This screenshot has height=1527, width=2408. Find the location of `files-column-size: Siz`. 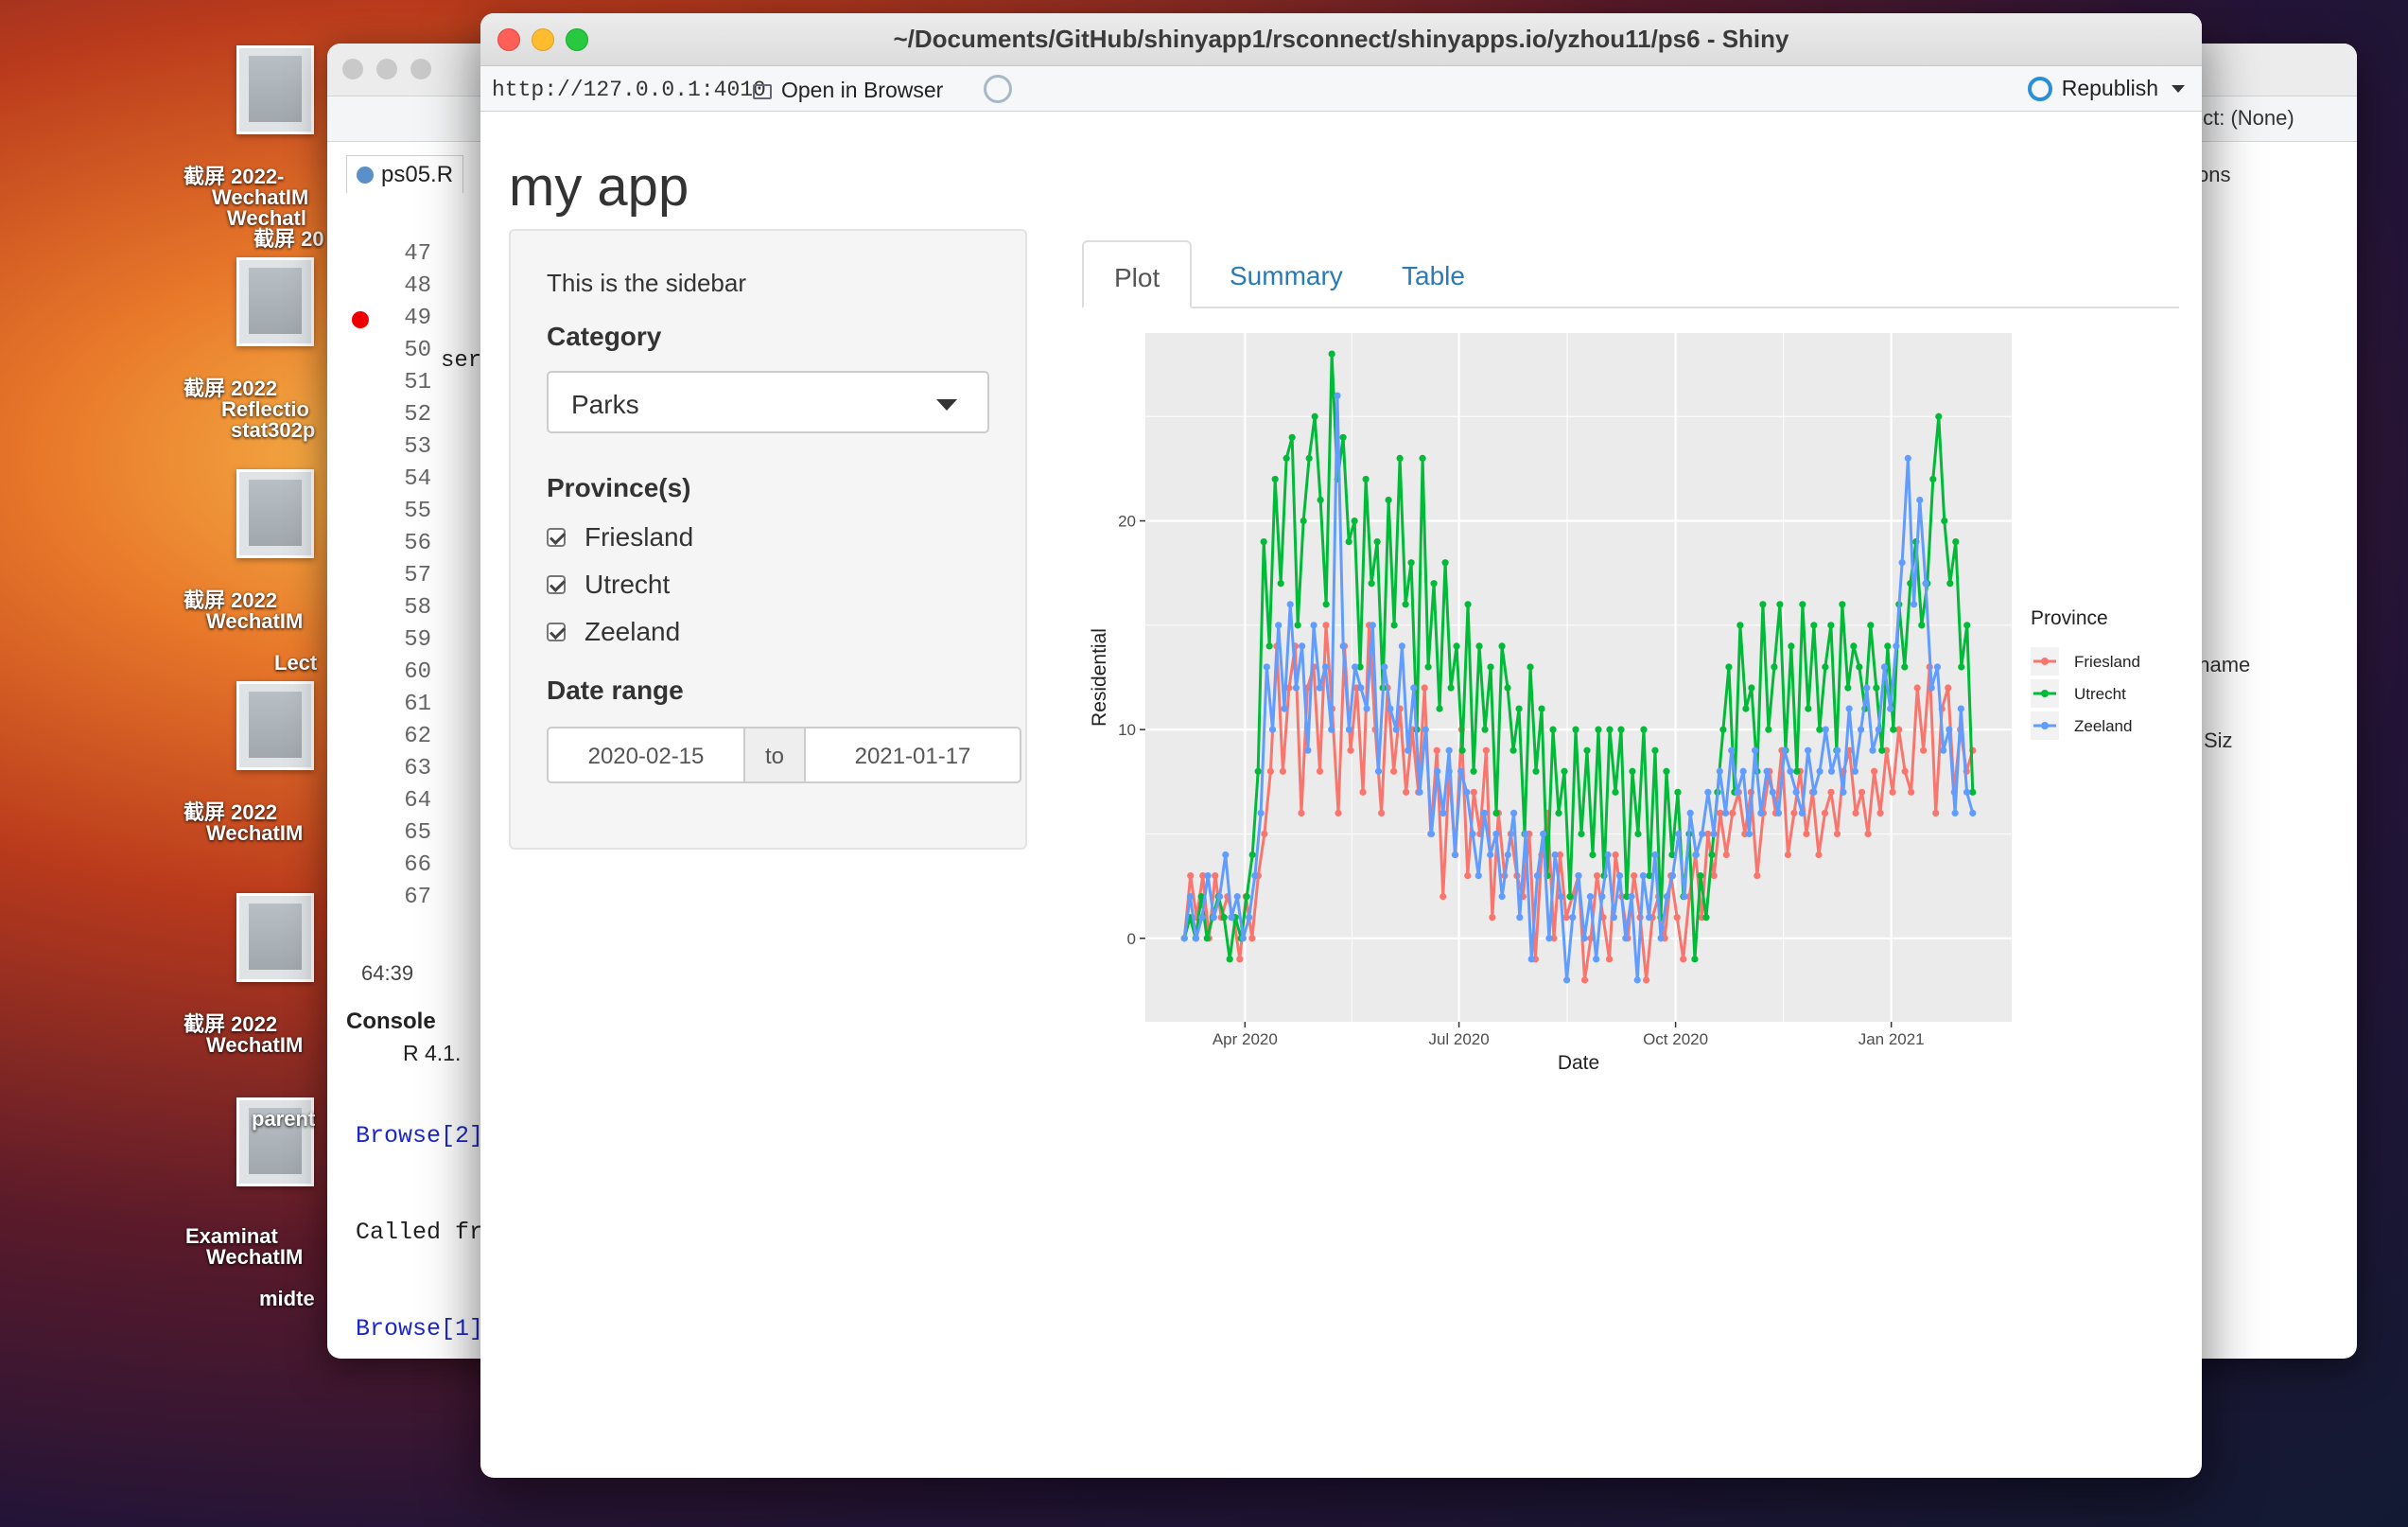

files-column-size: Siz is located at coordinates (2218, 740).